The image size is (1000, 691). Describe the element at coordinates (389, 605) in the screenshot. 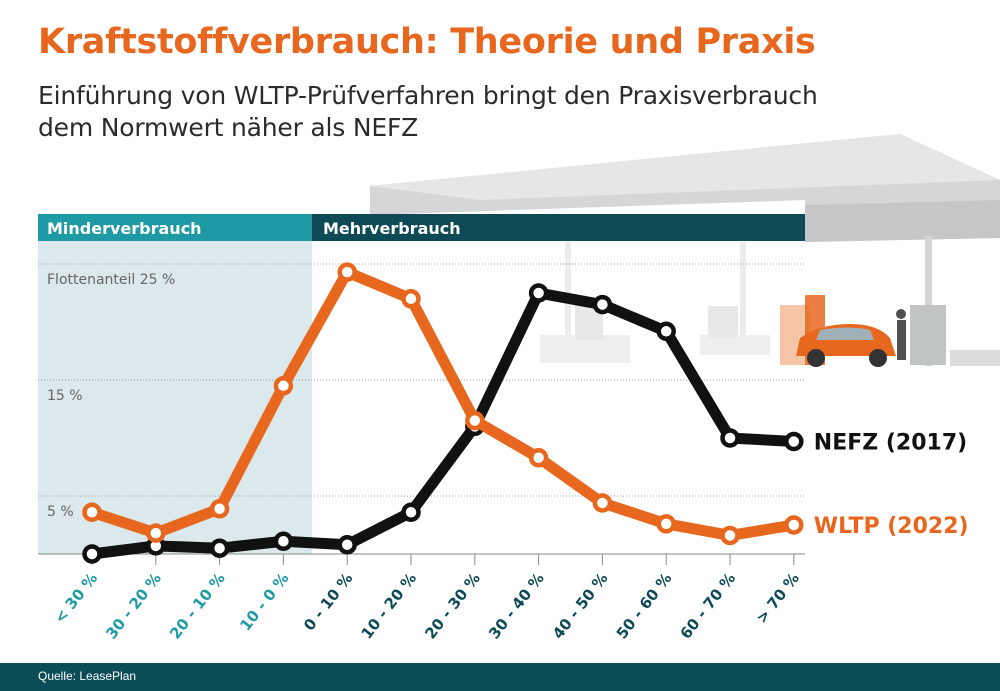

I see `x-axis-label: 10 - 20 %` at that location.